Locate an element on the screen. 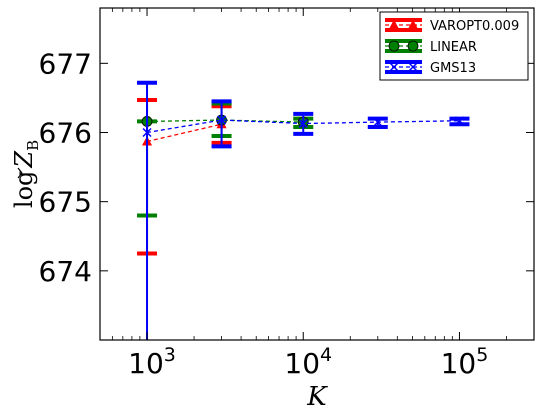 The width and height of the screenshot is (540, 416). legend-marker-a-gms13 is located at coordinates (394, 67).